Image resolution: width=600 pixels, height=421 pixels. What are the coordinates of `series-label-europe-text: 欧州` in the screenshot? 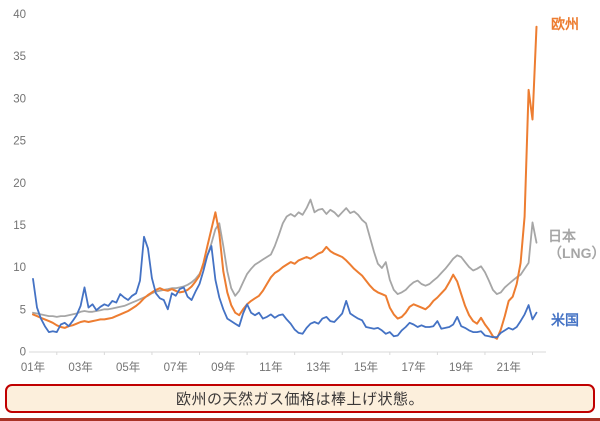 It's located at (565, 24).